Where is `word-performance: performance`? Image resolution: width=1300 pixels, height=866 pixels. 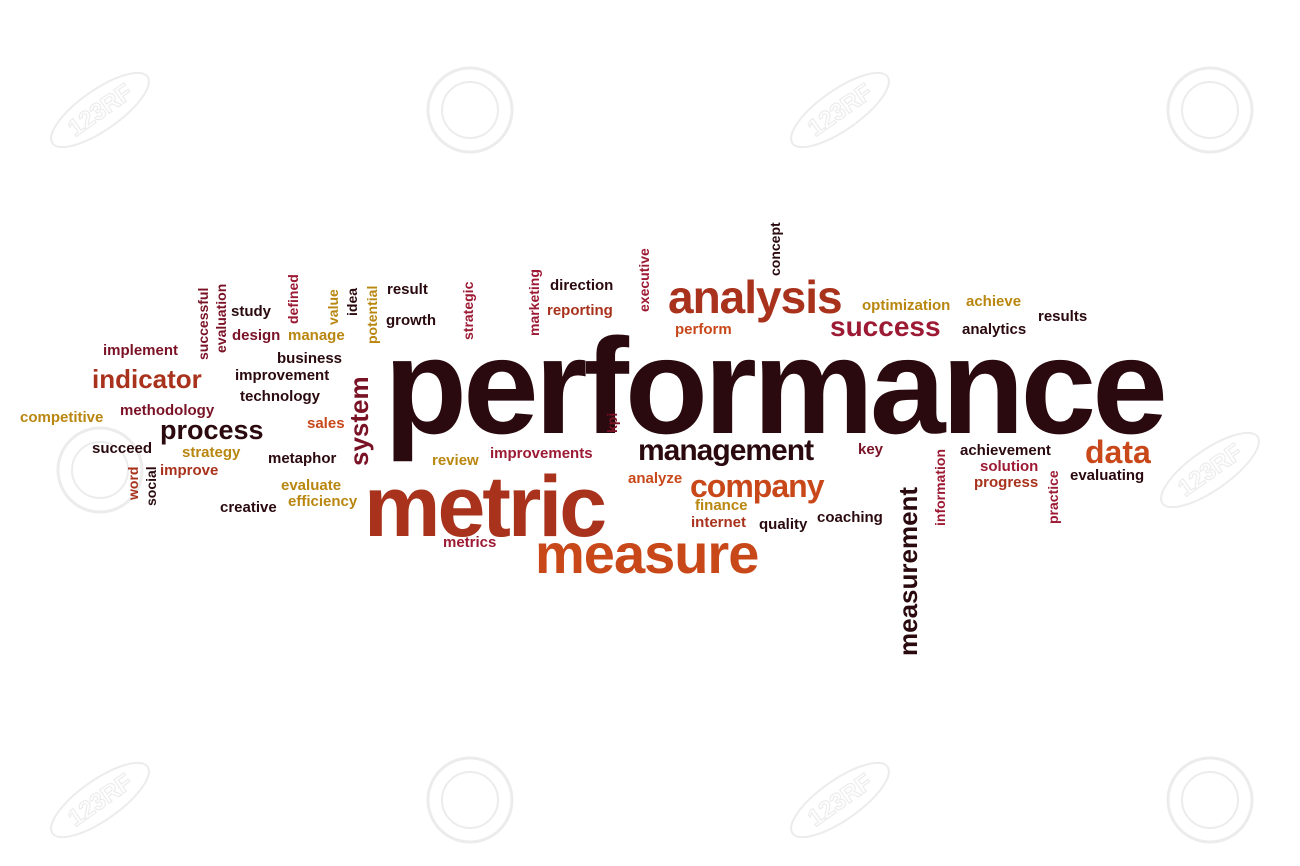 word-performance: performance is located at coordinates (776, 386).